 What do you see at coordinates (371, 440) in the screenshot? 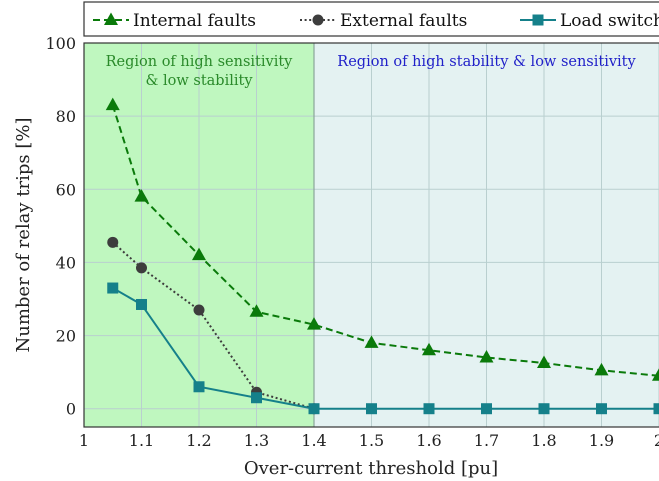
I see `x-tick-label: 1.5` at bounding box center [371, 440].